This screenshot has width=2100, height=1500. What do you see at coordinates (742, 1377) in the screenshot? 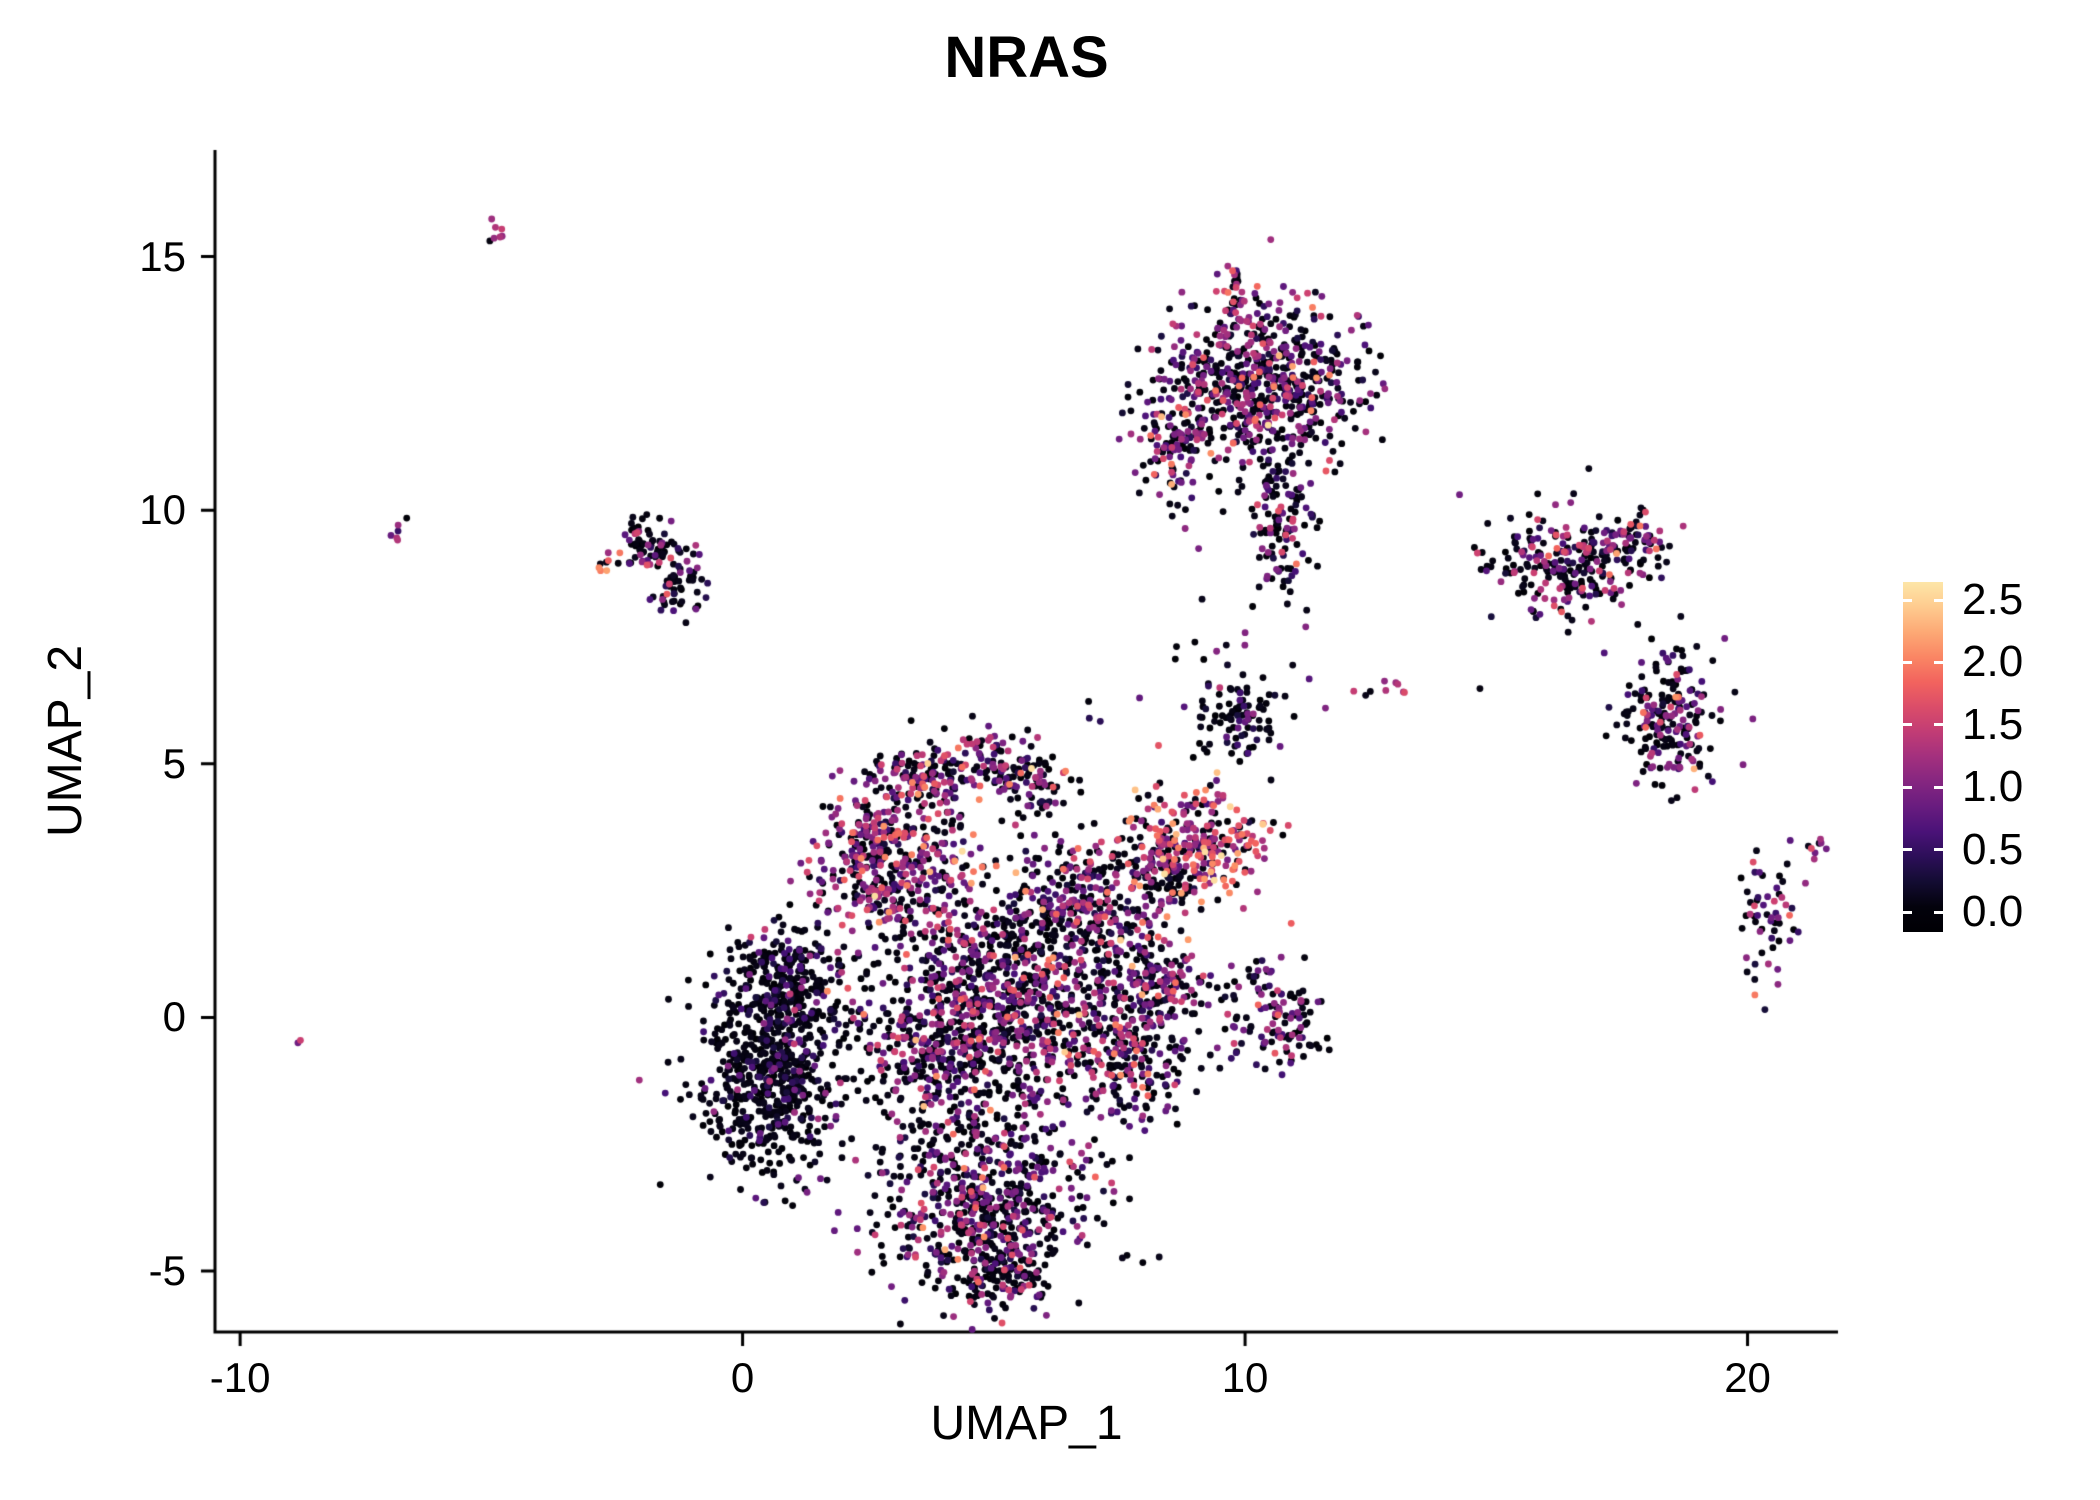
I see `x-tick-label: 0` at bounding box center [742, 1377].